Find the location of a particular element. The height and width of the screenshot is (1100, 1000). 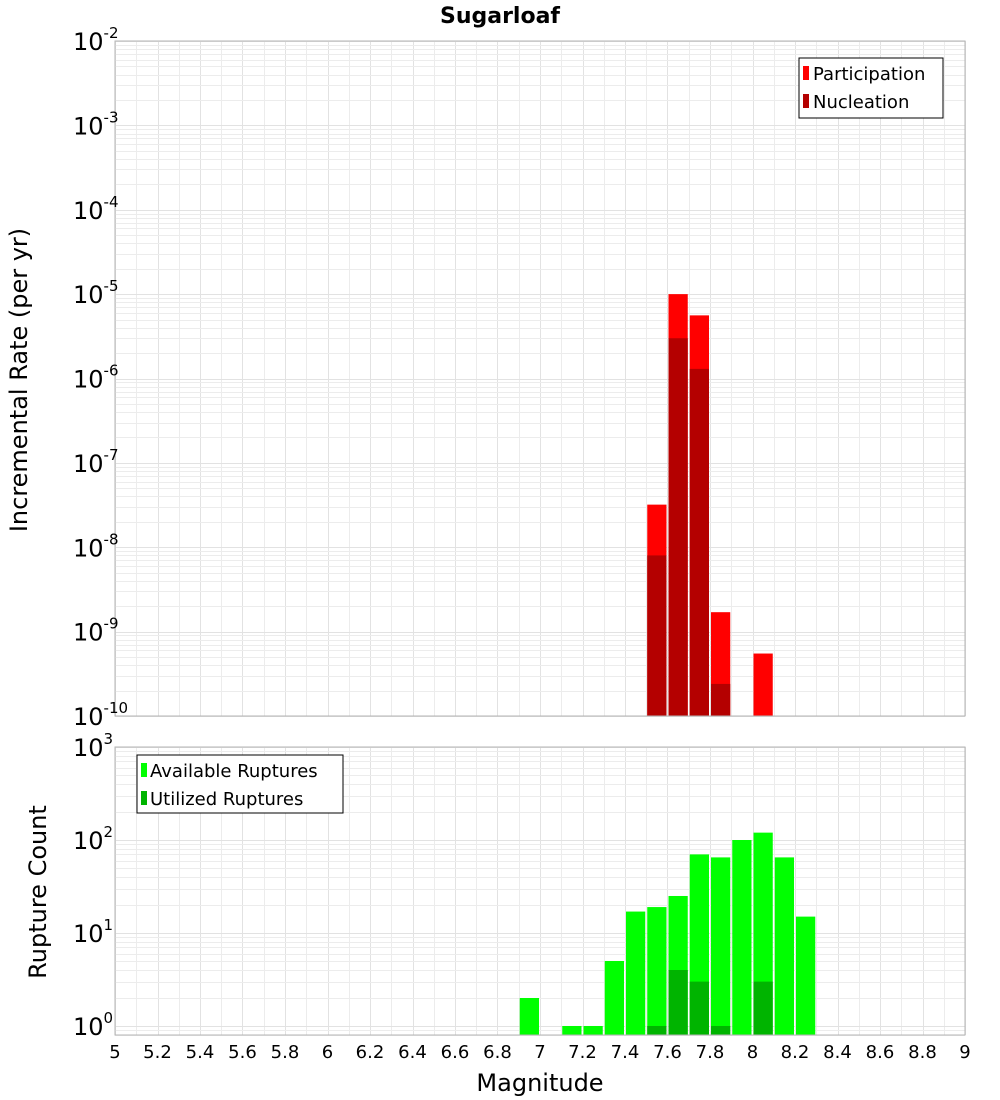

top-bars is located at coordinates (710, 505).